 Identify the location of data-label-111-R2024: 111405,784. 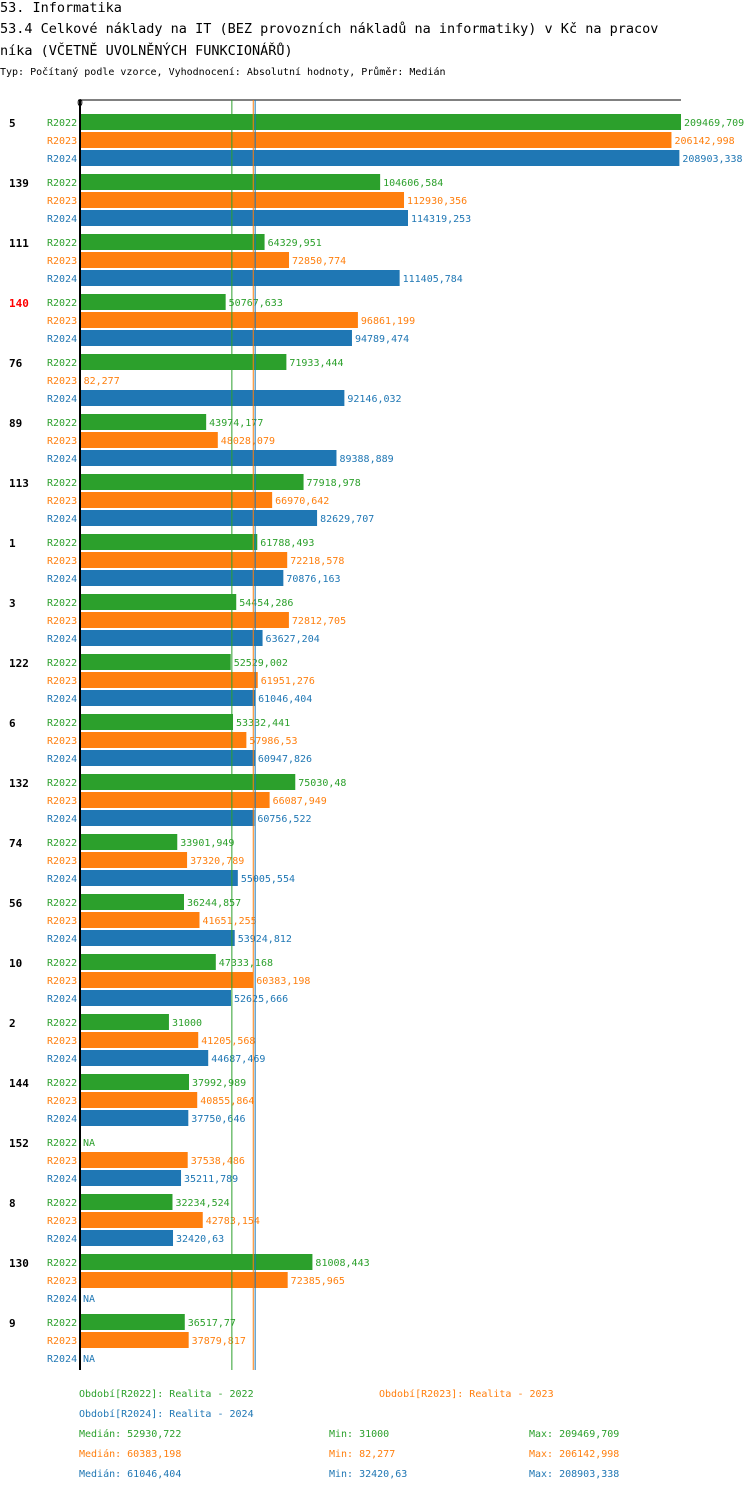
(433, 279).